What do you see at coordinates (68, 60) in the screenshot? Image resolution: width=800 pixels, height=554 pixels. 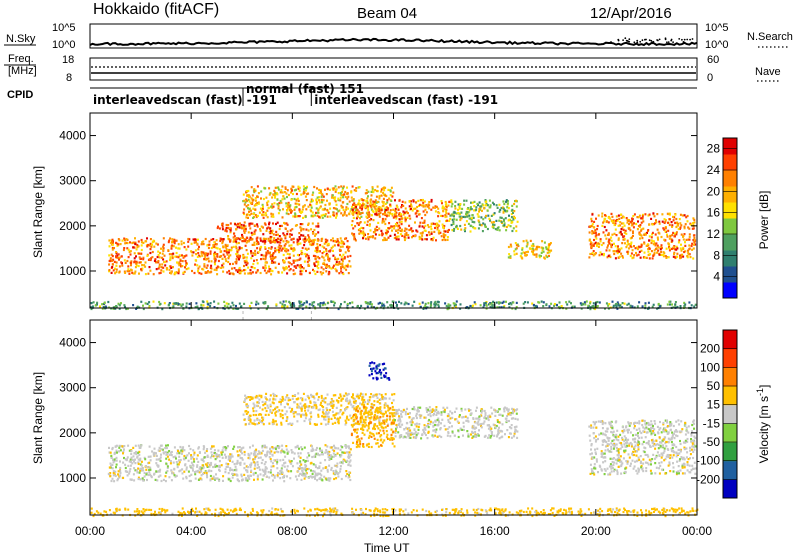 I see `freq-left-tick-top: 18` at bounding box center [68, 60].